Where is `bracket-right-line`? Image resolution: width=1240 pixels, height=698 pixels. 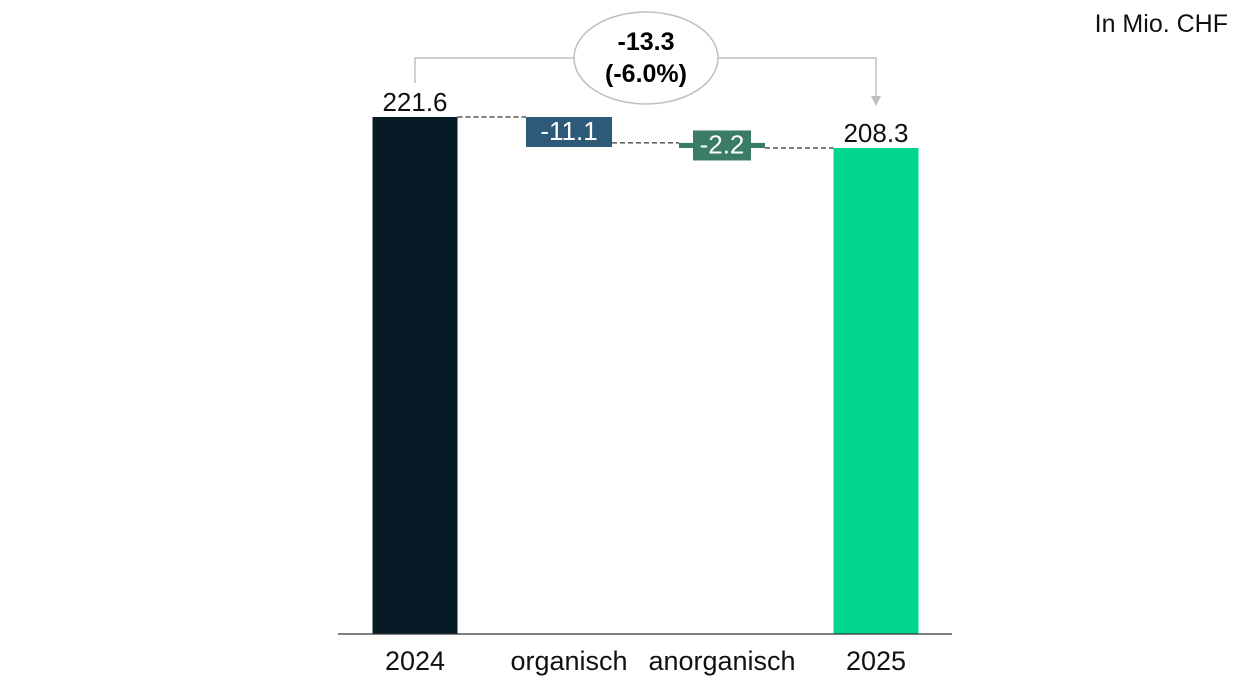 bracket-right-line is located at coordinates (797, 80).